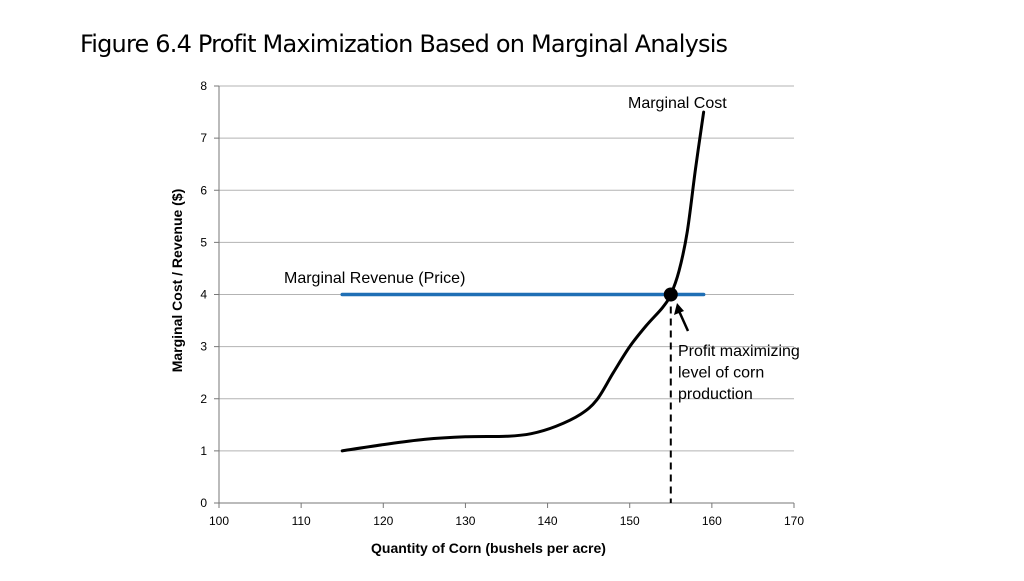 This screenshot has height=581, width=1024. What do you see at coordinates (383, 521) in the screenshot?
I see `x-tick-label: 120` at bounding box center [383, 521].